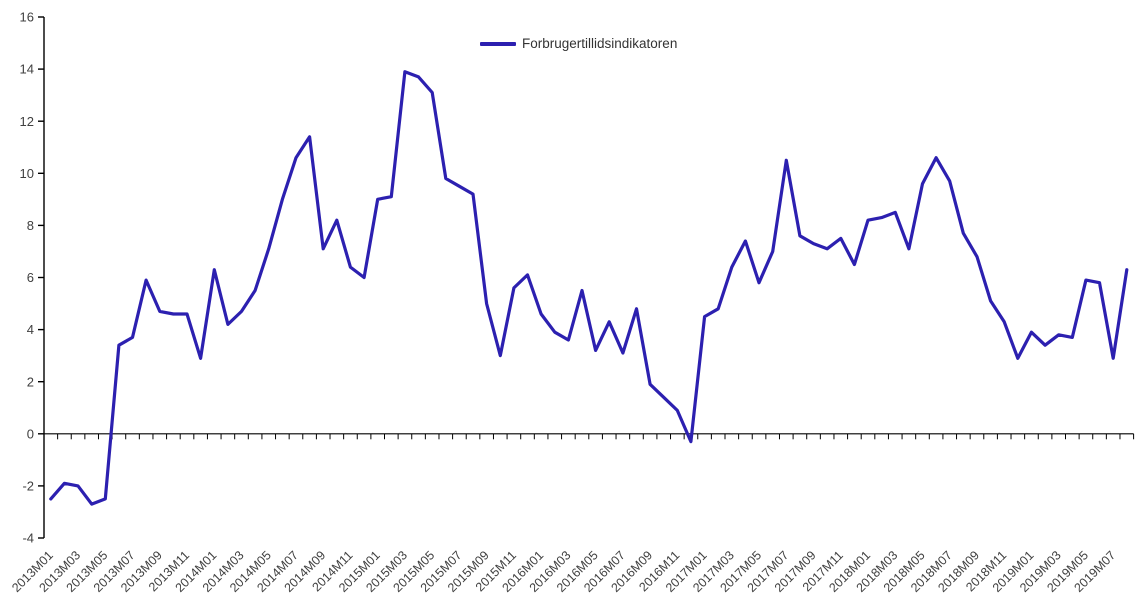 The image size is (1142, 602). Describe the element at coordinates (30, 225) in the screenshot. I see `y-tick-label: 8` at that location.